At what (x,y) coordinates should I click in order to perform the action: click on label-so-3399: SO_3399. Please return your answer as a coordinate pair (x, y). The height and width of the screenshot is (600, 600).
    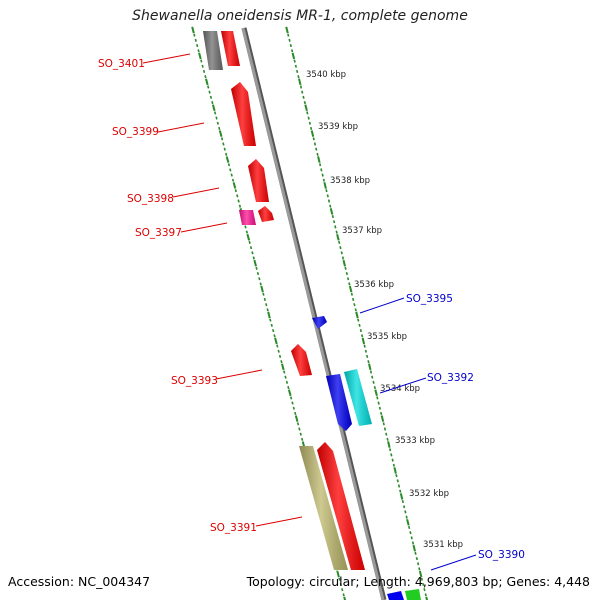
    Looking at the image, I should click on (135, 132).